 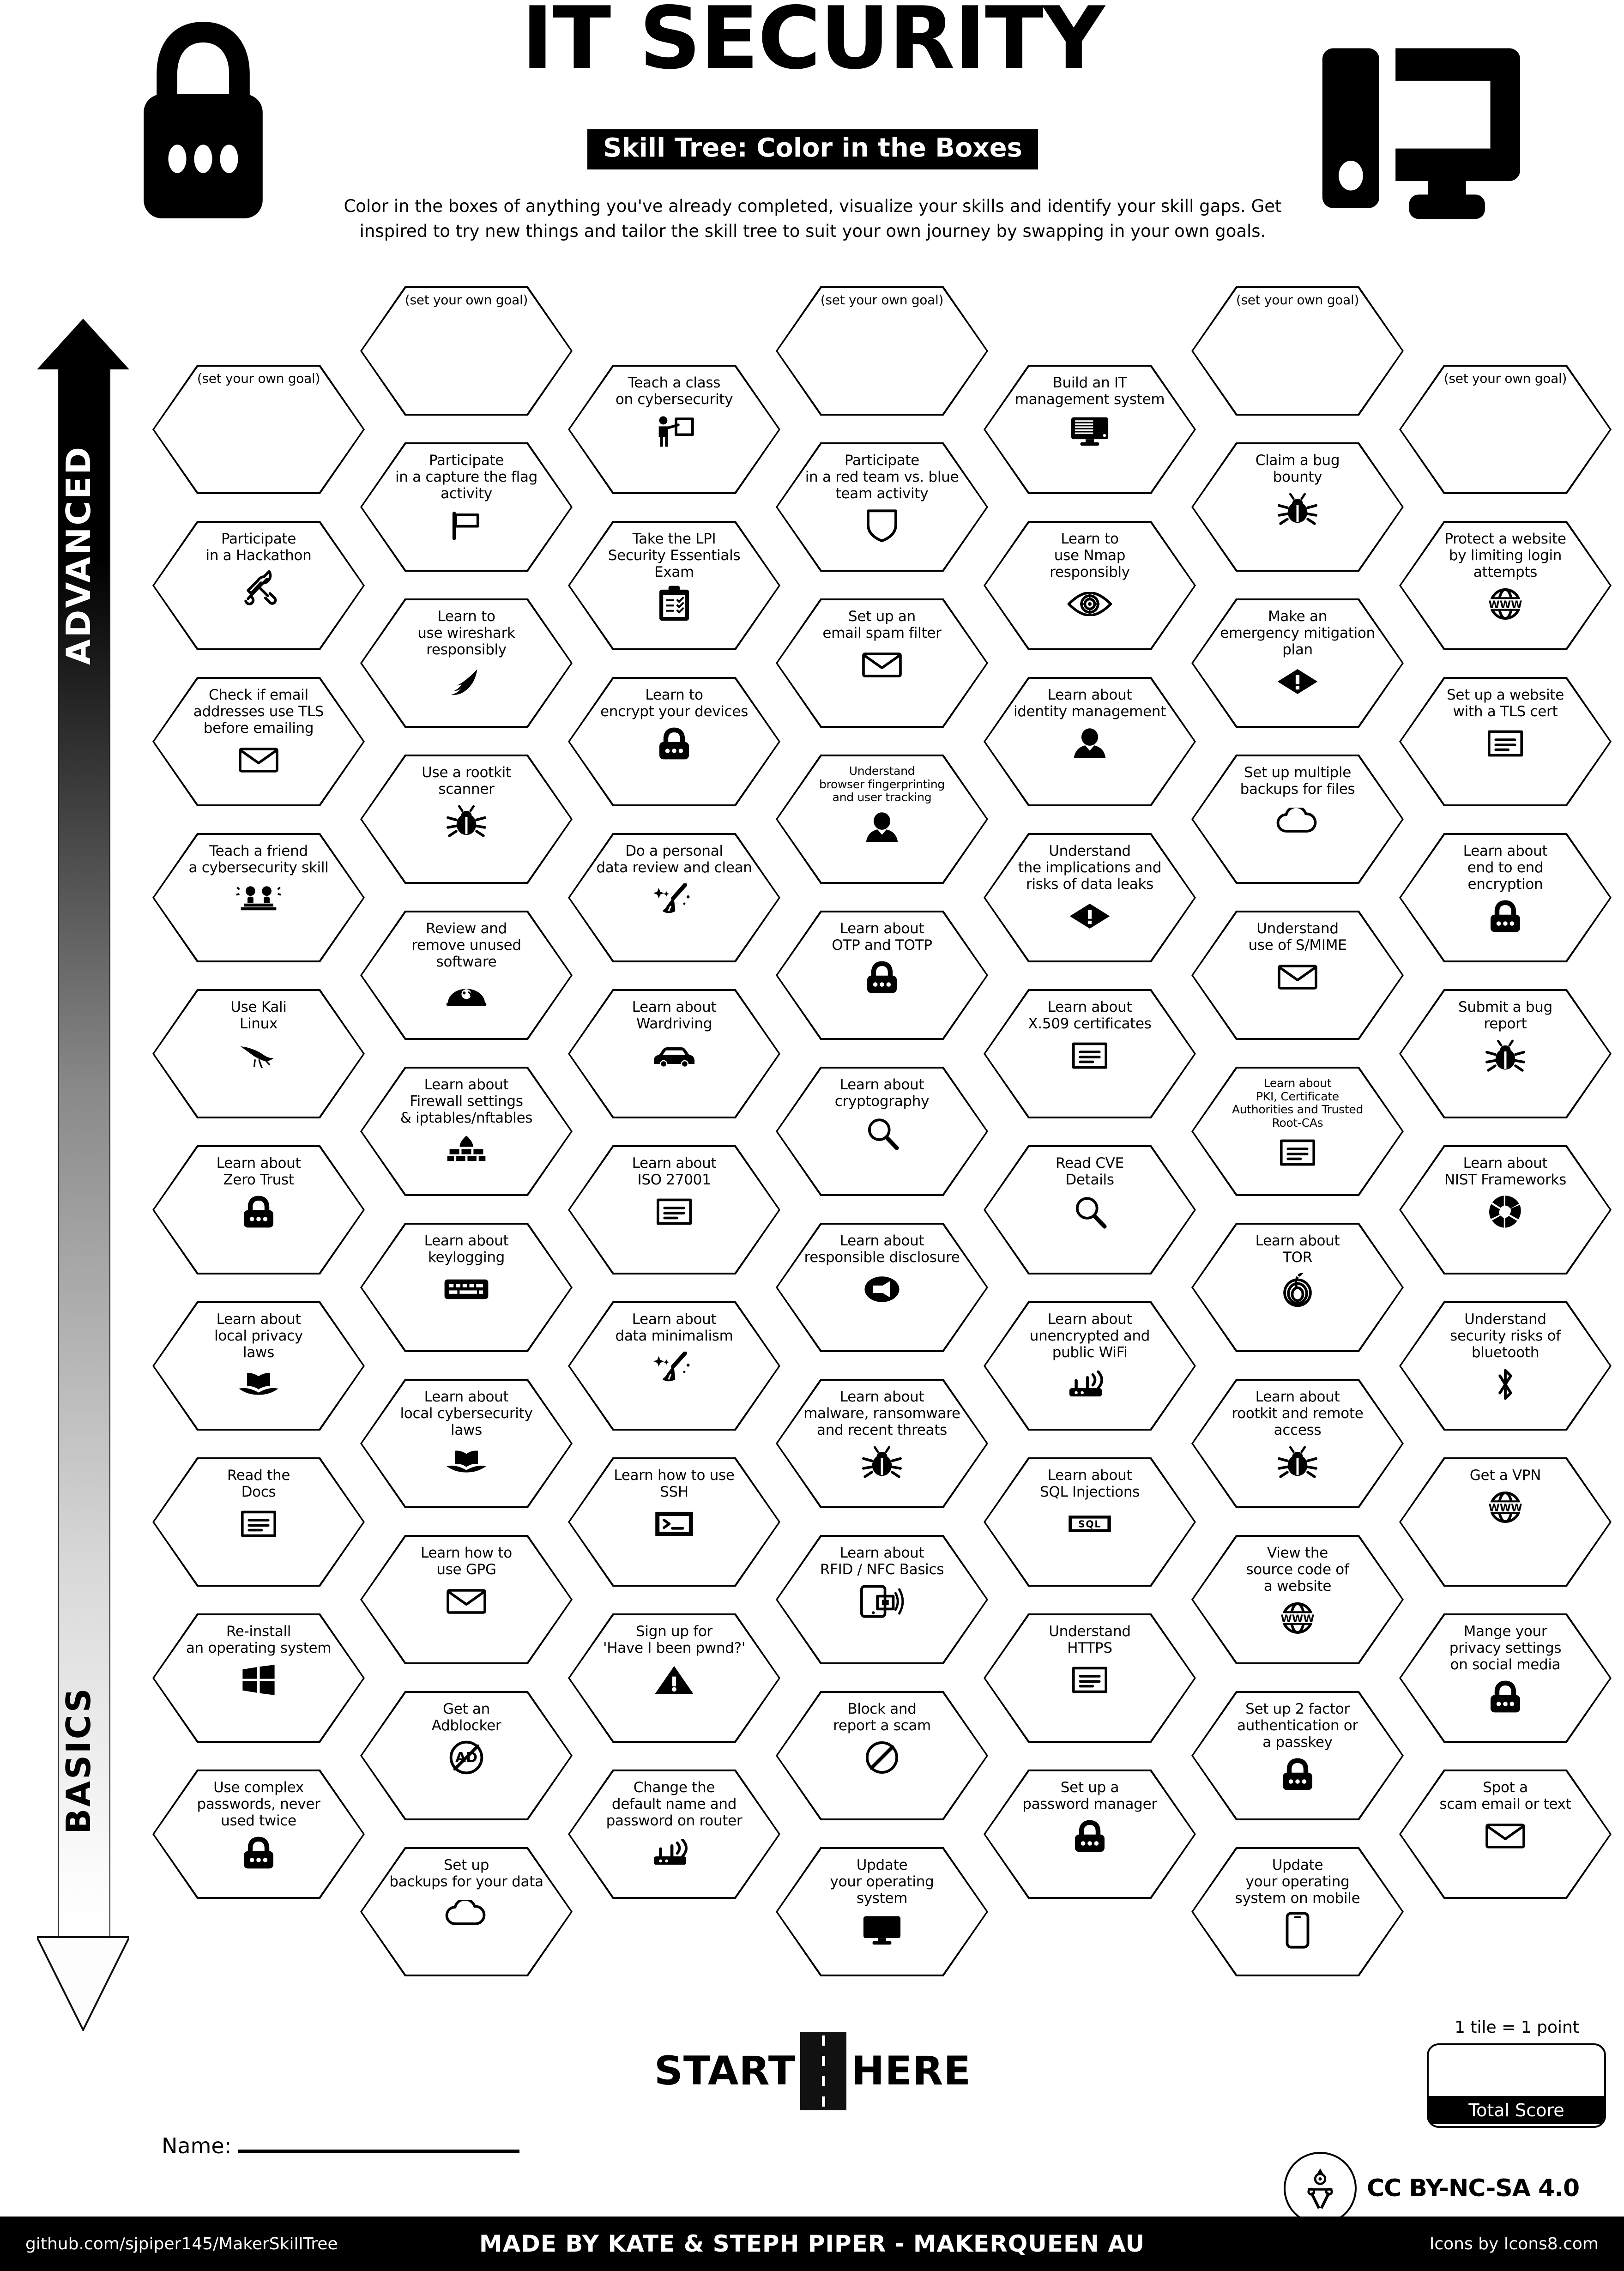 I want to click on skill-hex-tile: Get a VPN WWW, so click(x=1505, y=1522).